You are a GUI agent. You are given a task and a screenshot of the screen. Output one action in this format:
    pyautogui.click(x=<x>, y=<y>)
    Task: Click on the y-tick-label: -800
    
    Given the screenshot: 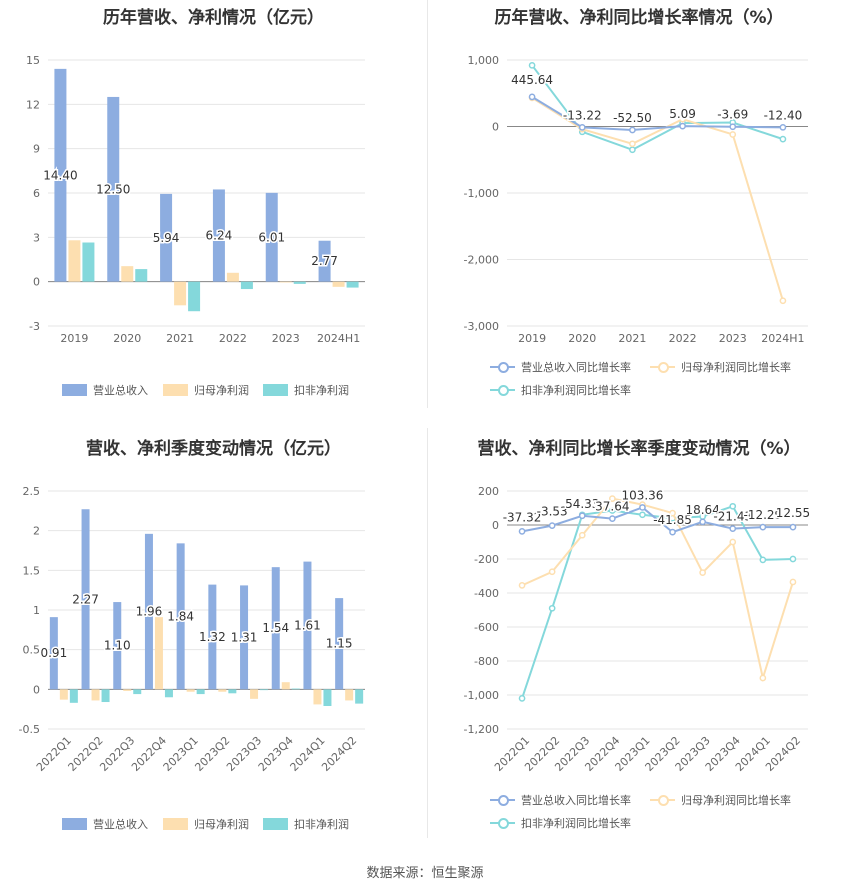 What is the action you would take?
    pyautogui.click(x=486, y=661)
    